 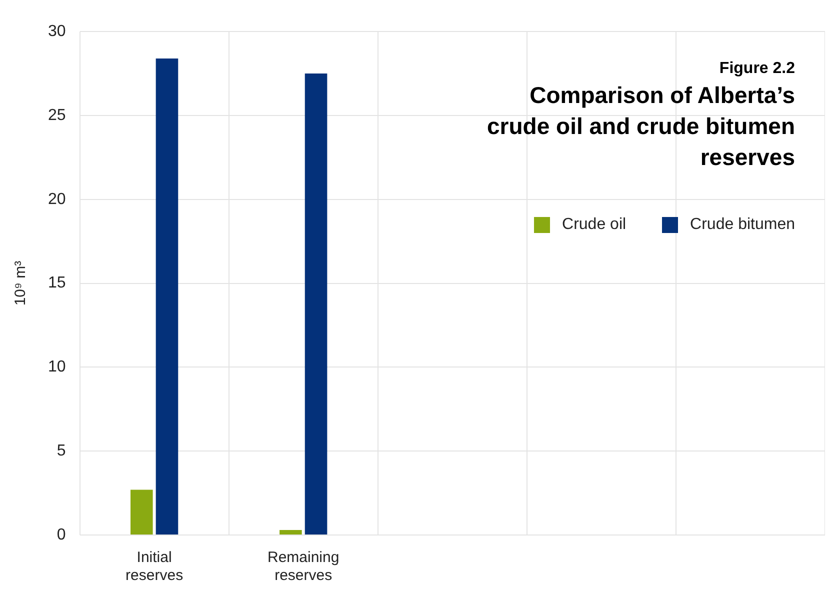 What do you see at coordinates (57, 283) in the screenshot?
I see `y-tick-label: 15` at bounding box center [57, 283].